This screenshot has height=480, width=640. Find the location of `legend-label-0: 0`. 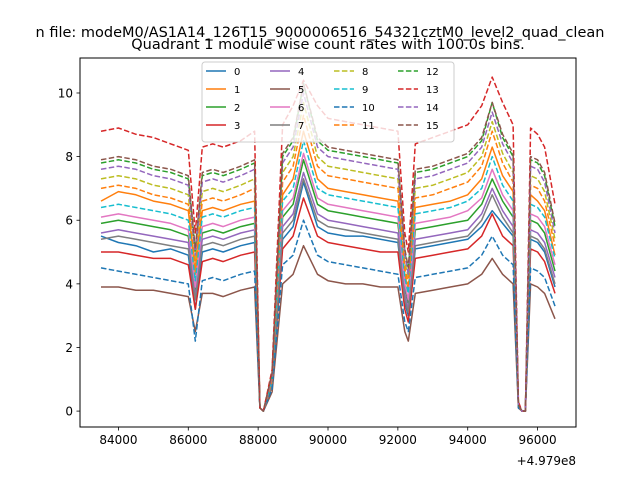

legend-label-0: 0 is located at coordinates (237, 72).